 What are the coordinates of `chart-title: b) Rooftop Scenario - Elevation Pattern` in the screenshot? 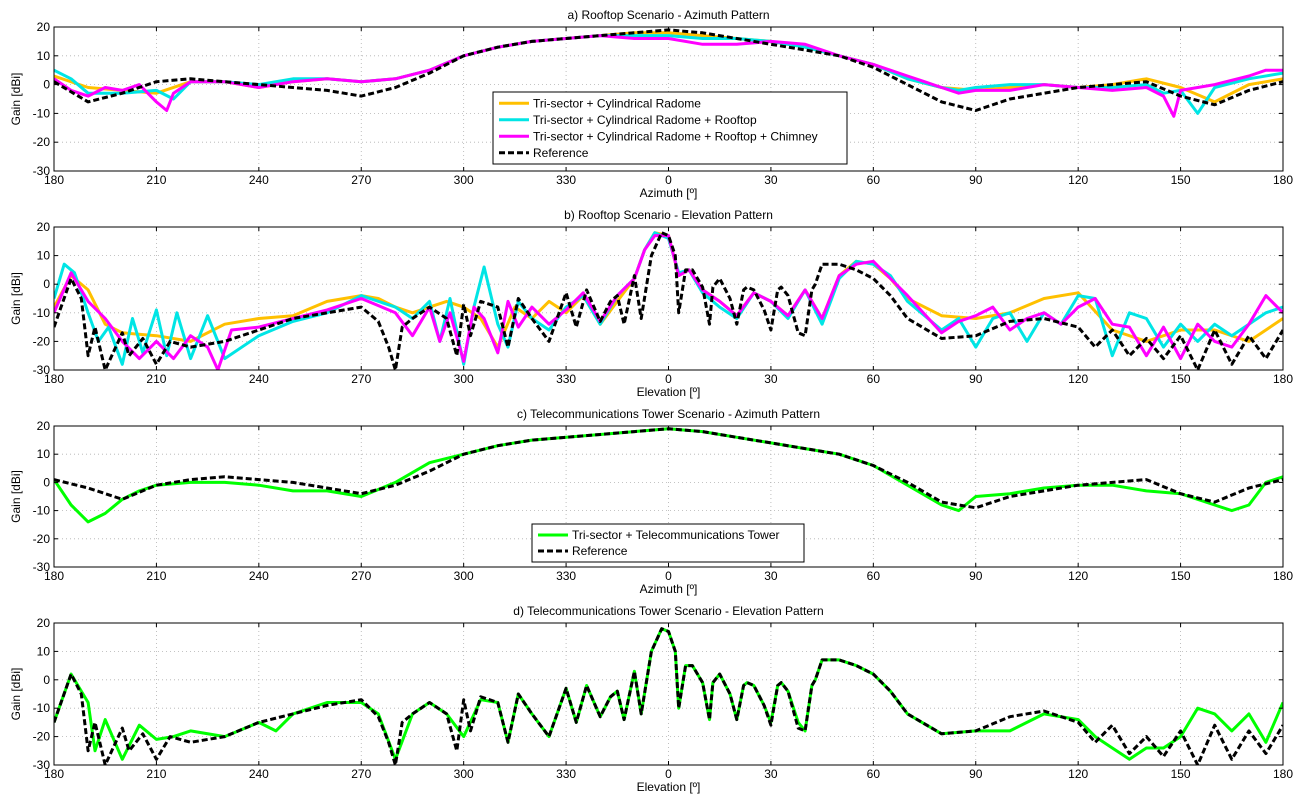 It's located at (668, 215).